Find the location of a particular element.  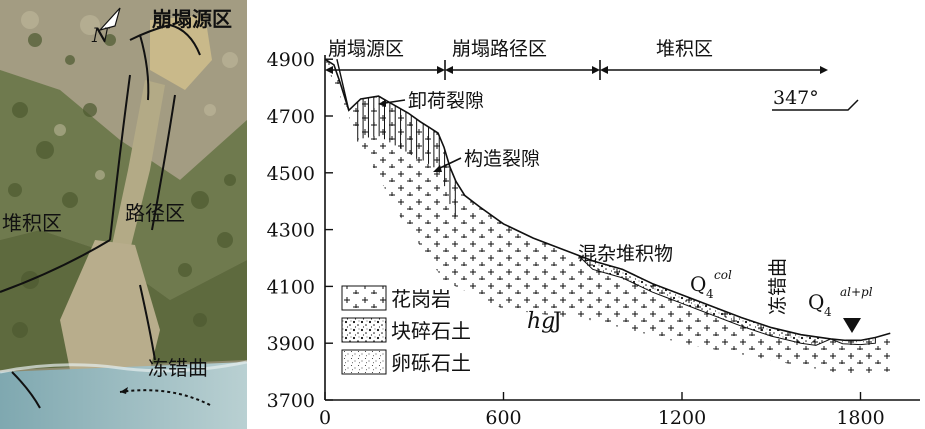

y-tick-label: 3700 is located at coordinates (291, 401).